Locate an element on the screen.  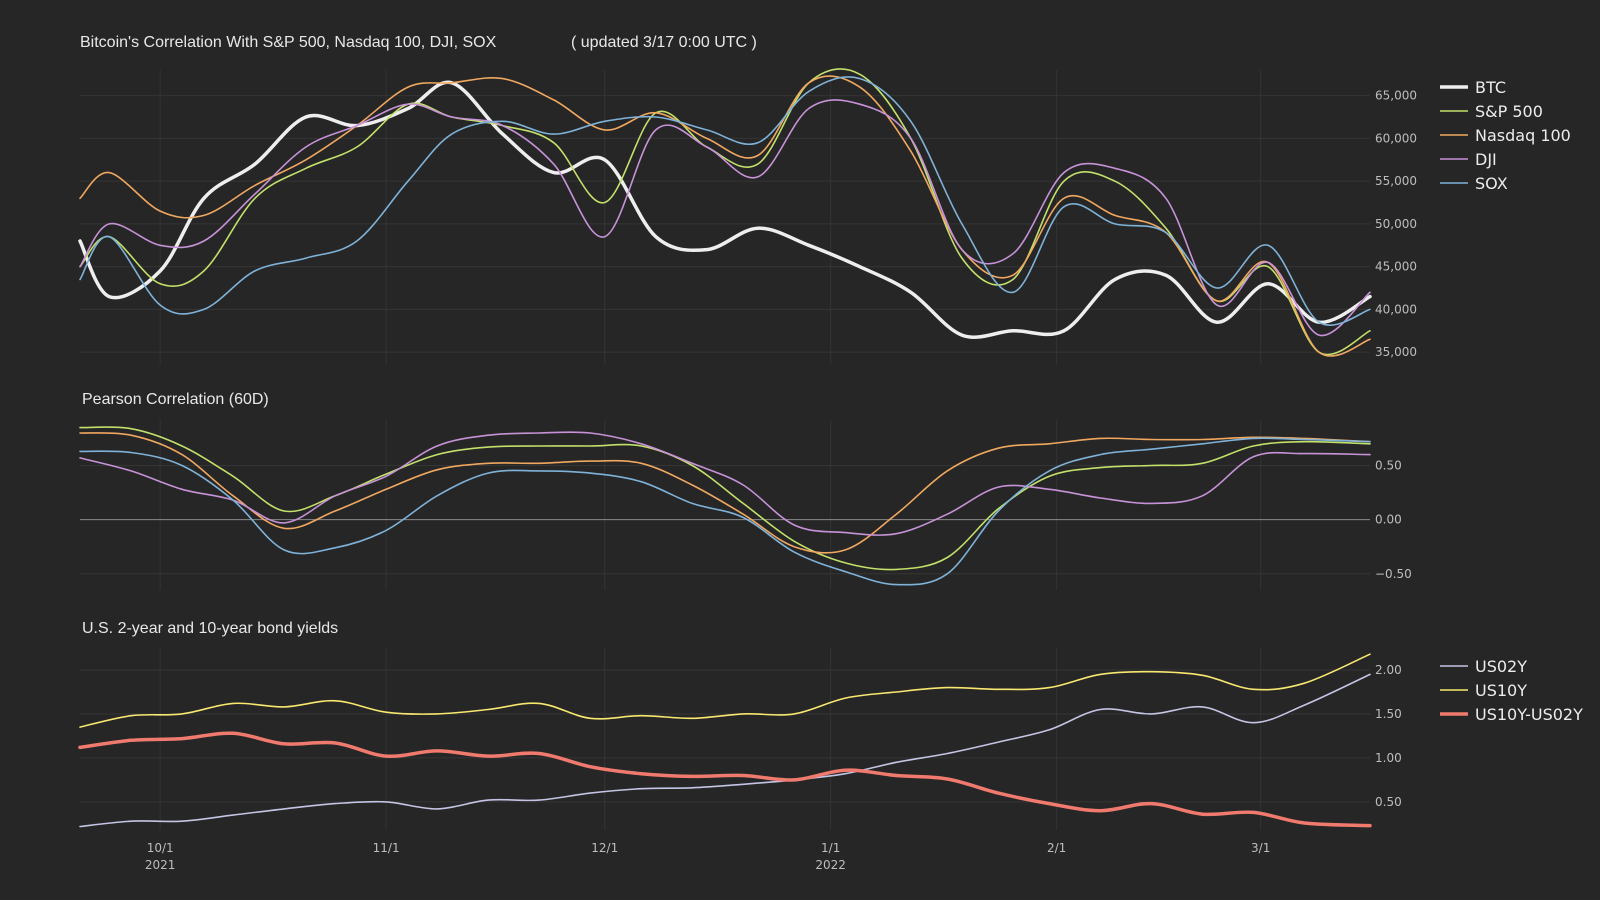
y-tick-label: 45,000 is located at coordinates (1396, 267).